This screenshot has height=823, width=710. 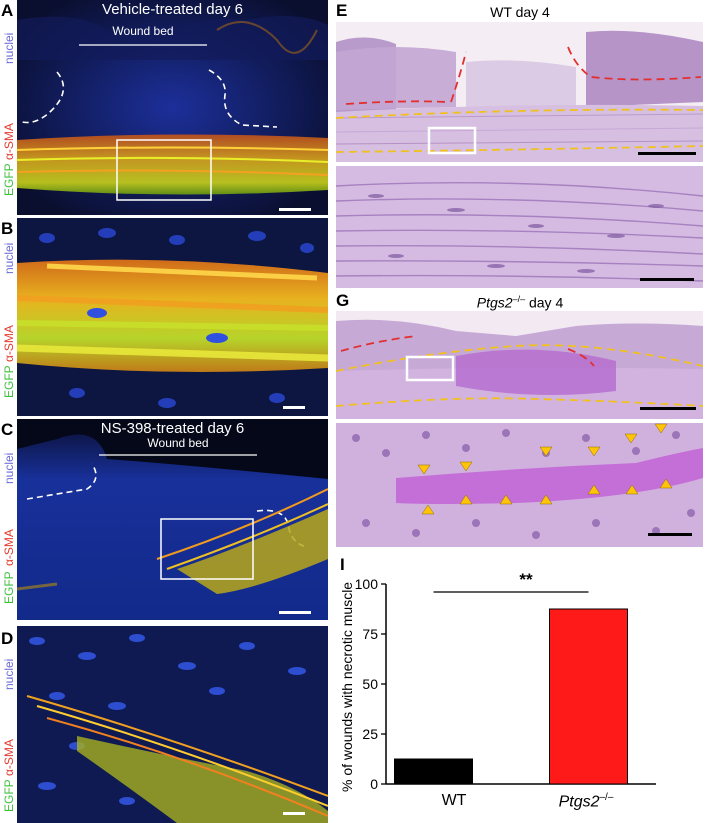 I want to click on bar-ptgs2, so click(x=588, y=696).